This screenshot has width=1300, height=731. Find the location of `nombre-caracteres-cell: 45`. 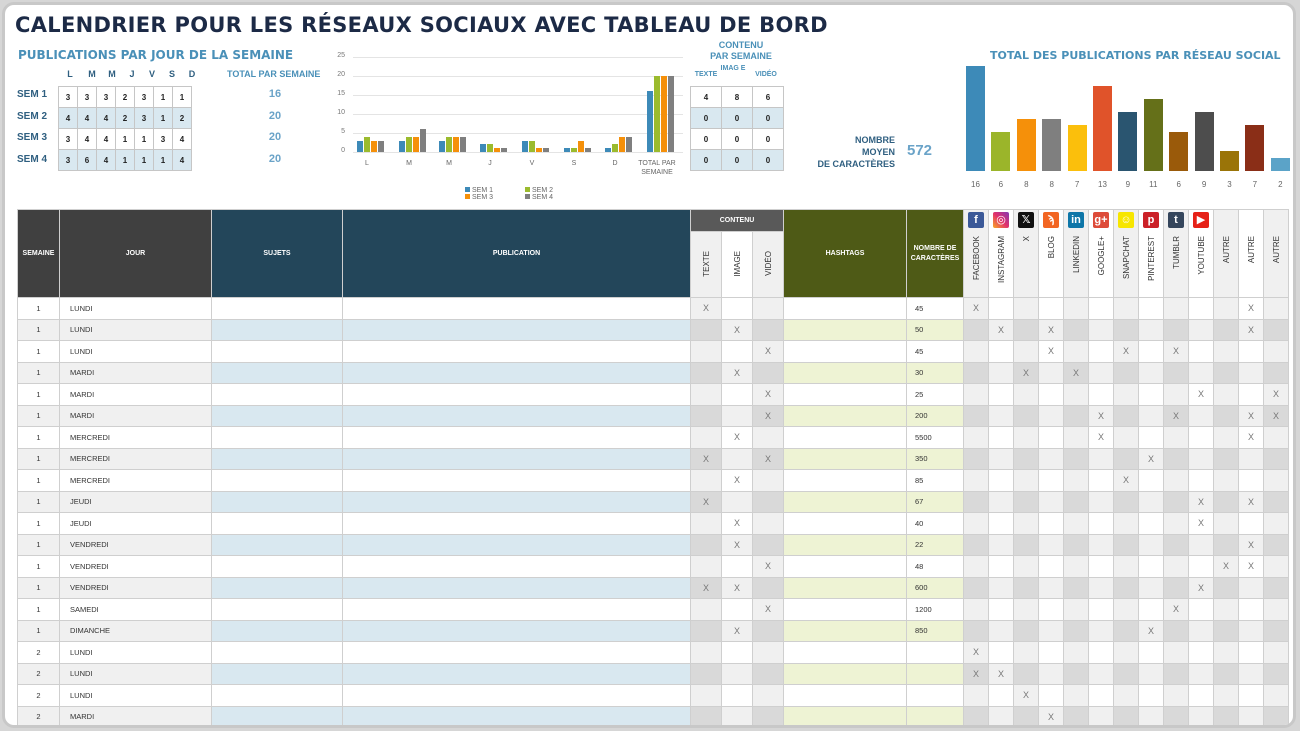

nombre-caracteres-cell: 45 is located at coordinates (935, 351).